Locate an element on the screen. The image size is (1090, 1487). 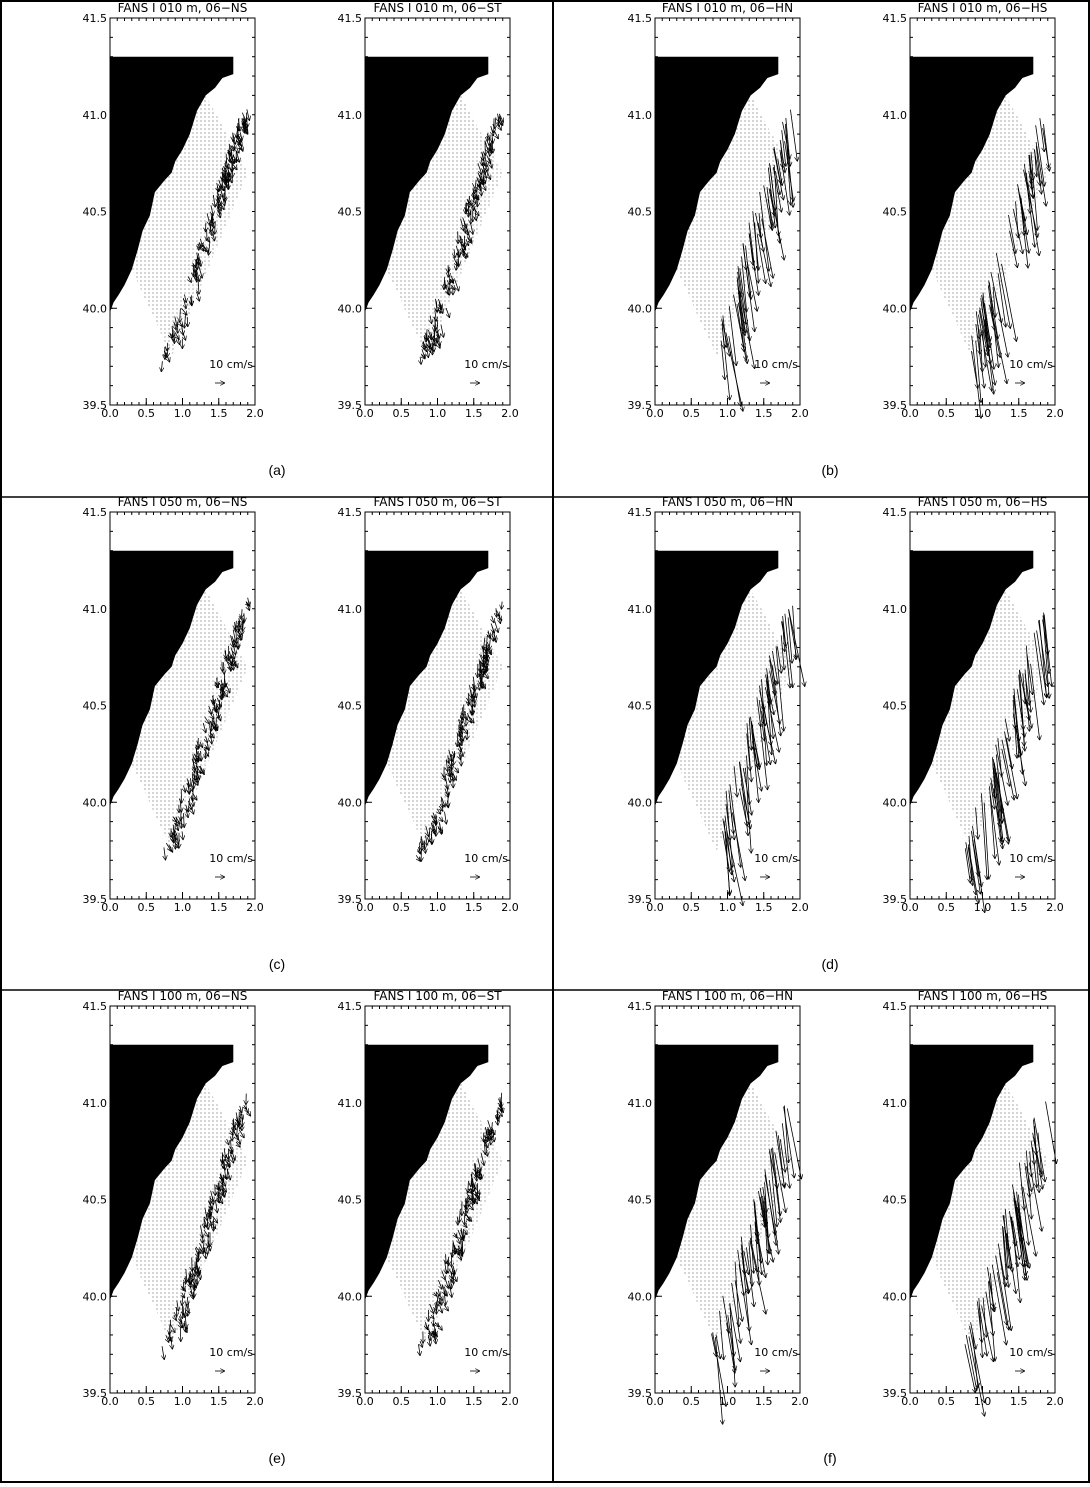
panel-label: (b) is located at coordinates (829, 470).